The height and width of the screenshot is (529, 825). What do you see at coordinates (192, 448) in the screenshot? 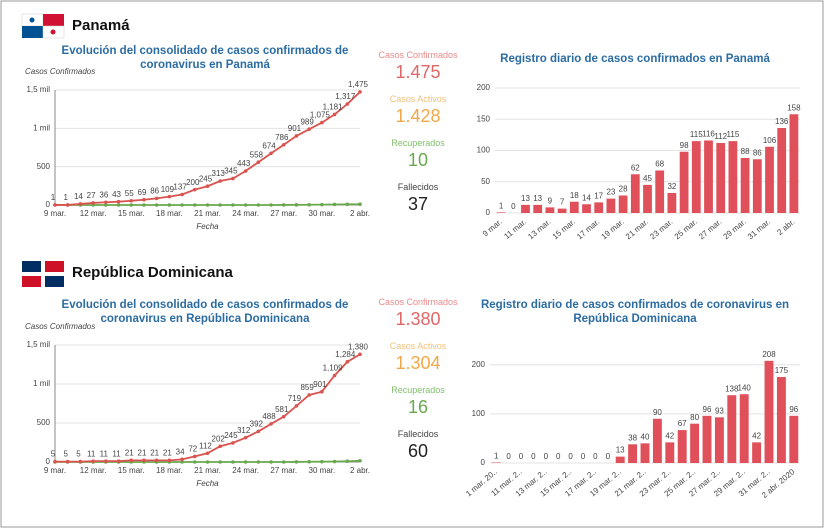
I see `data-label: 72` at bounding box center [192, 448].